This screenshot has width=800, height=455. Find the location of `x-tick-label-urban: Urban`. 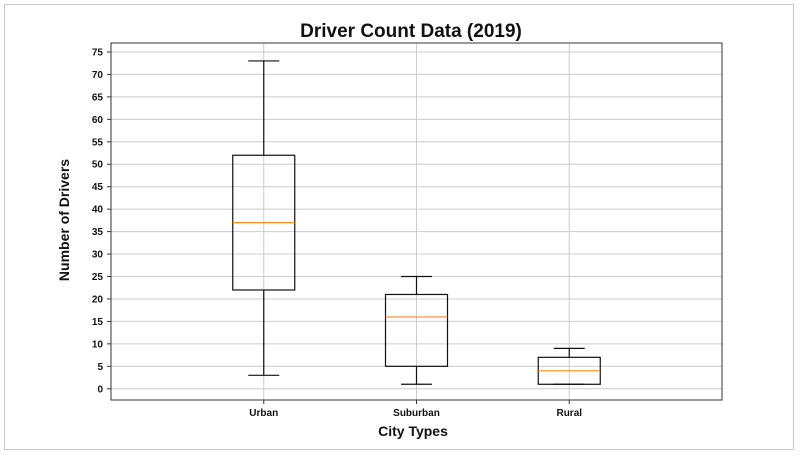

x-tick-label-urban: Urban is located at coordinates (263, 413).